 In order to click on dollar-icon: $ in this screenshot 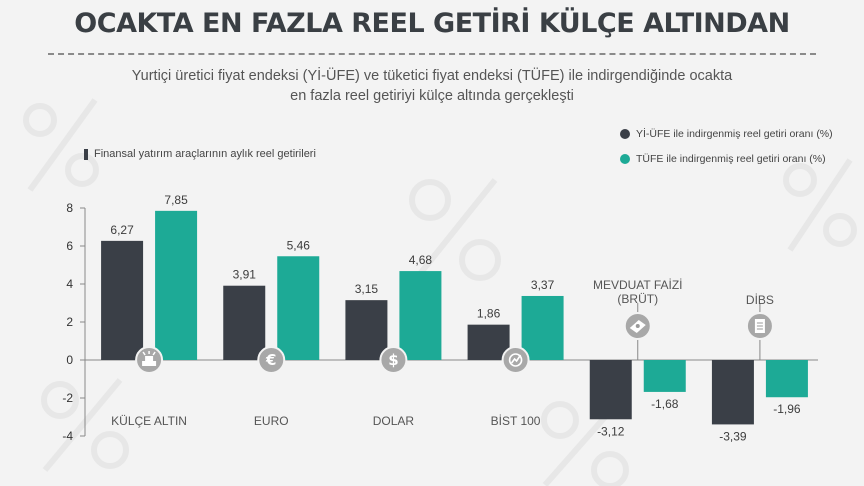, I will do `click(393, 360)`.